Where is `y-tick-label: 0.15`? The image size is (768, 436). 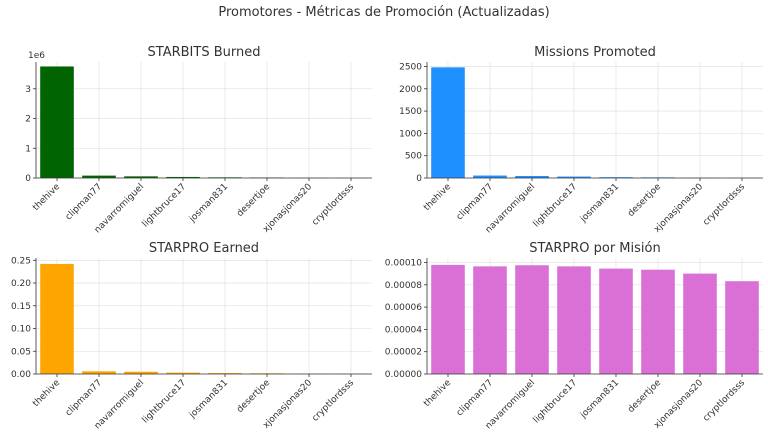 y-tick-label: 0.15 is located at coordinates (21, 307).